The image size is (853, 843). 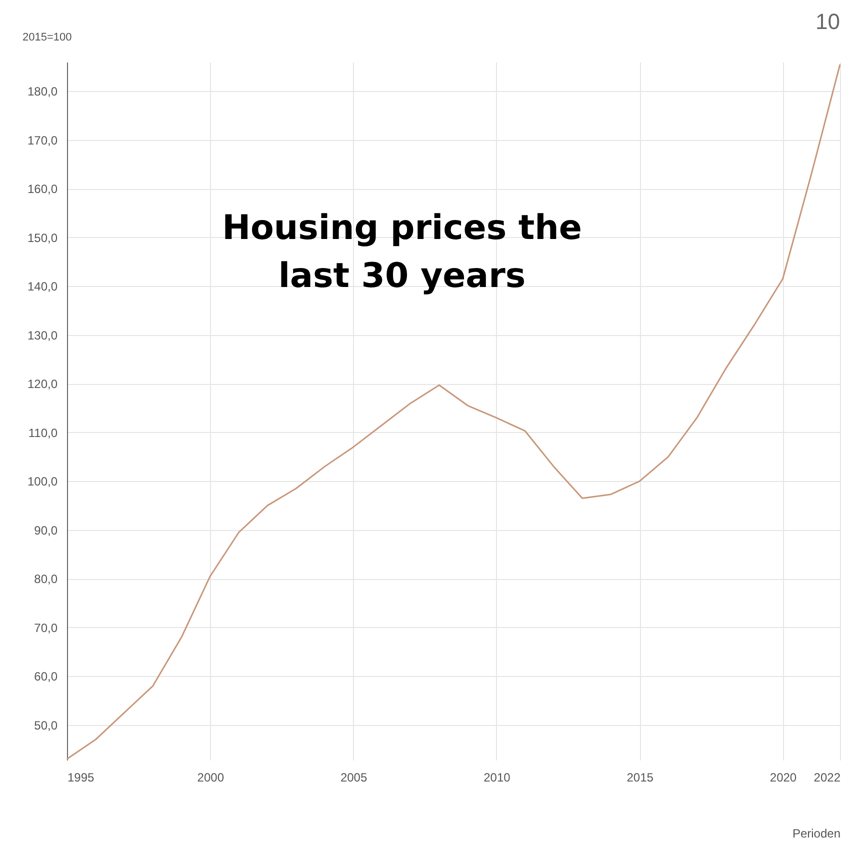 What do you see at coordinates (81, 777) in the screenshot?
I see `x-tick-label: 1995` at bounding box center [81, 777].